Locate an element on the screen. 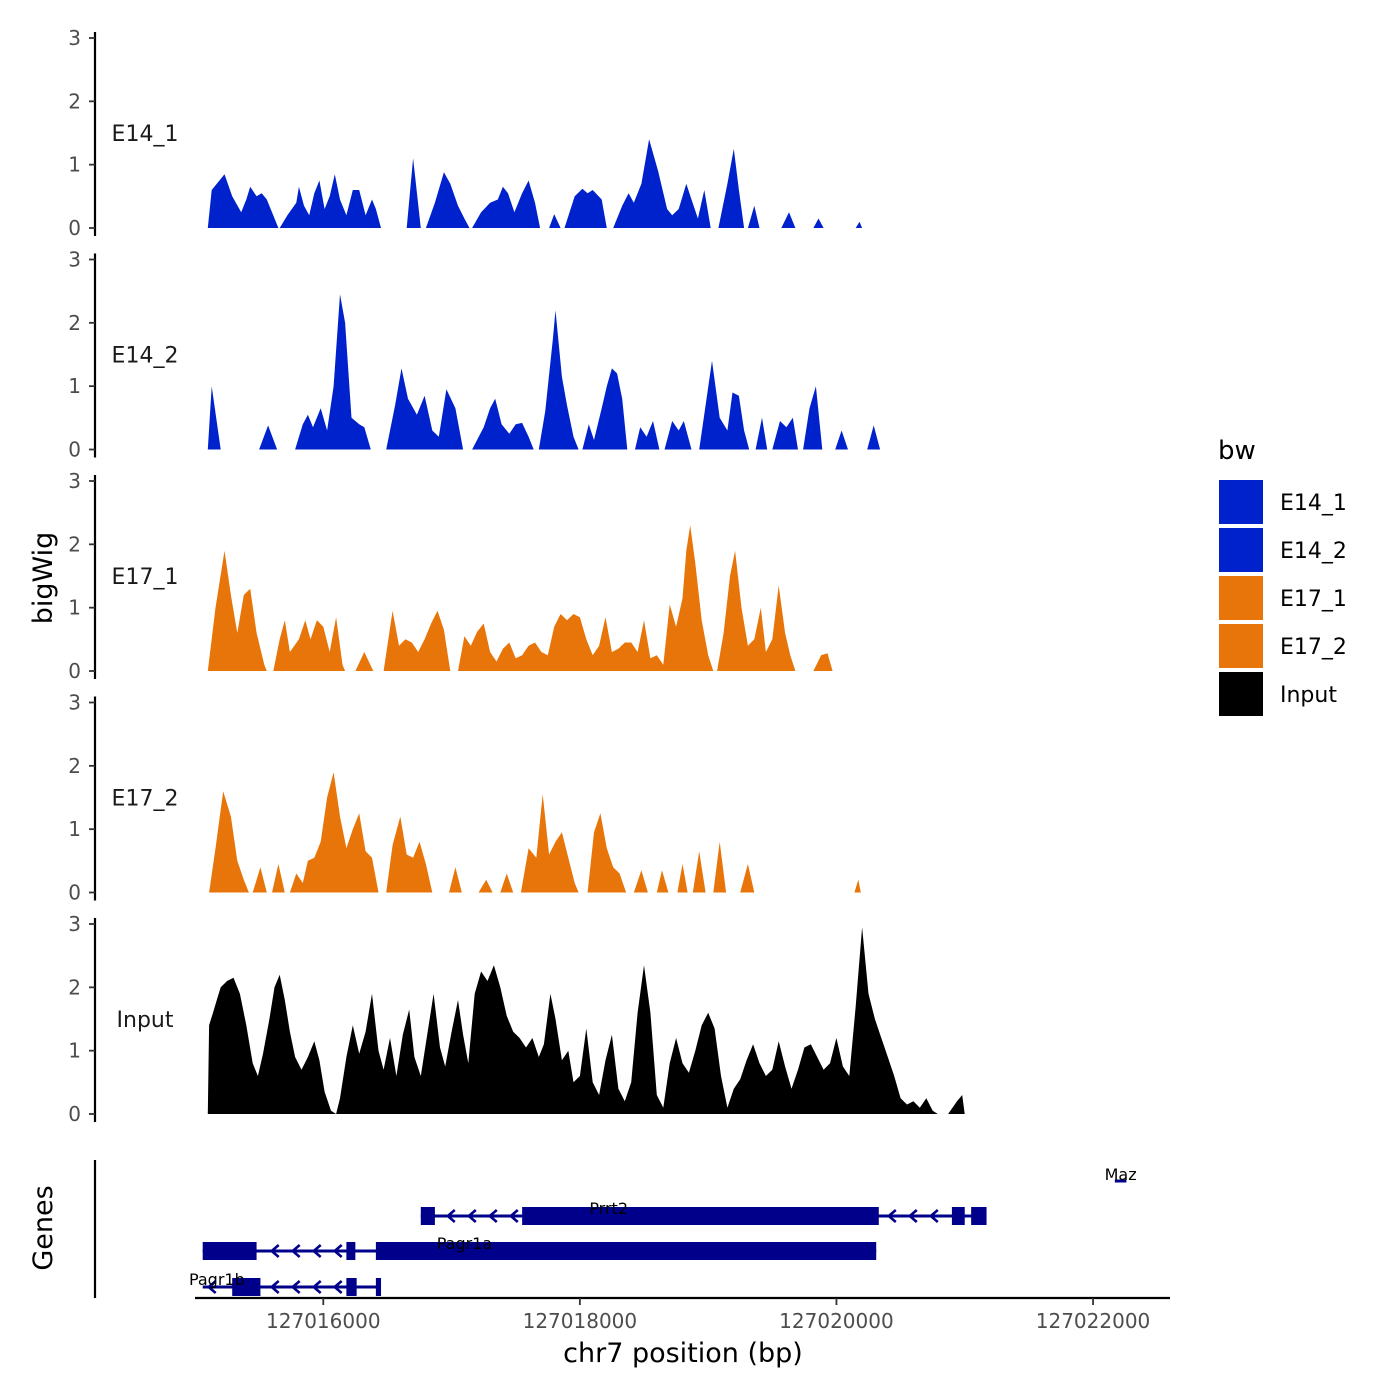 Image resolution: width=1400 pixels, height=1400 pixels. genes-axis-title: Genes is located at coordinates (43, 1227).